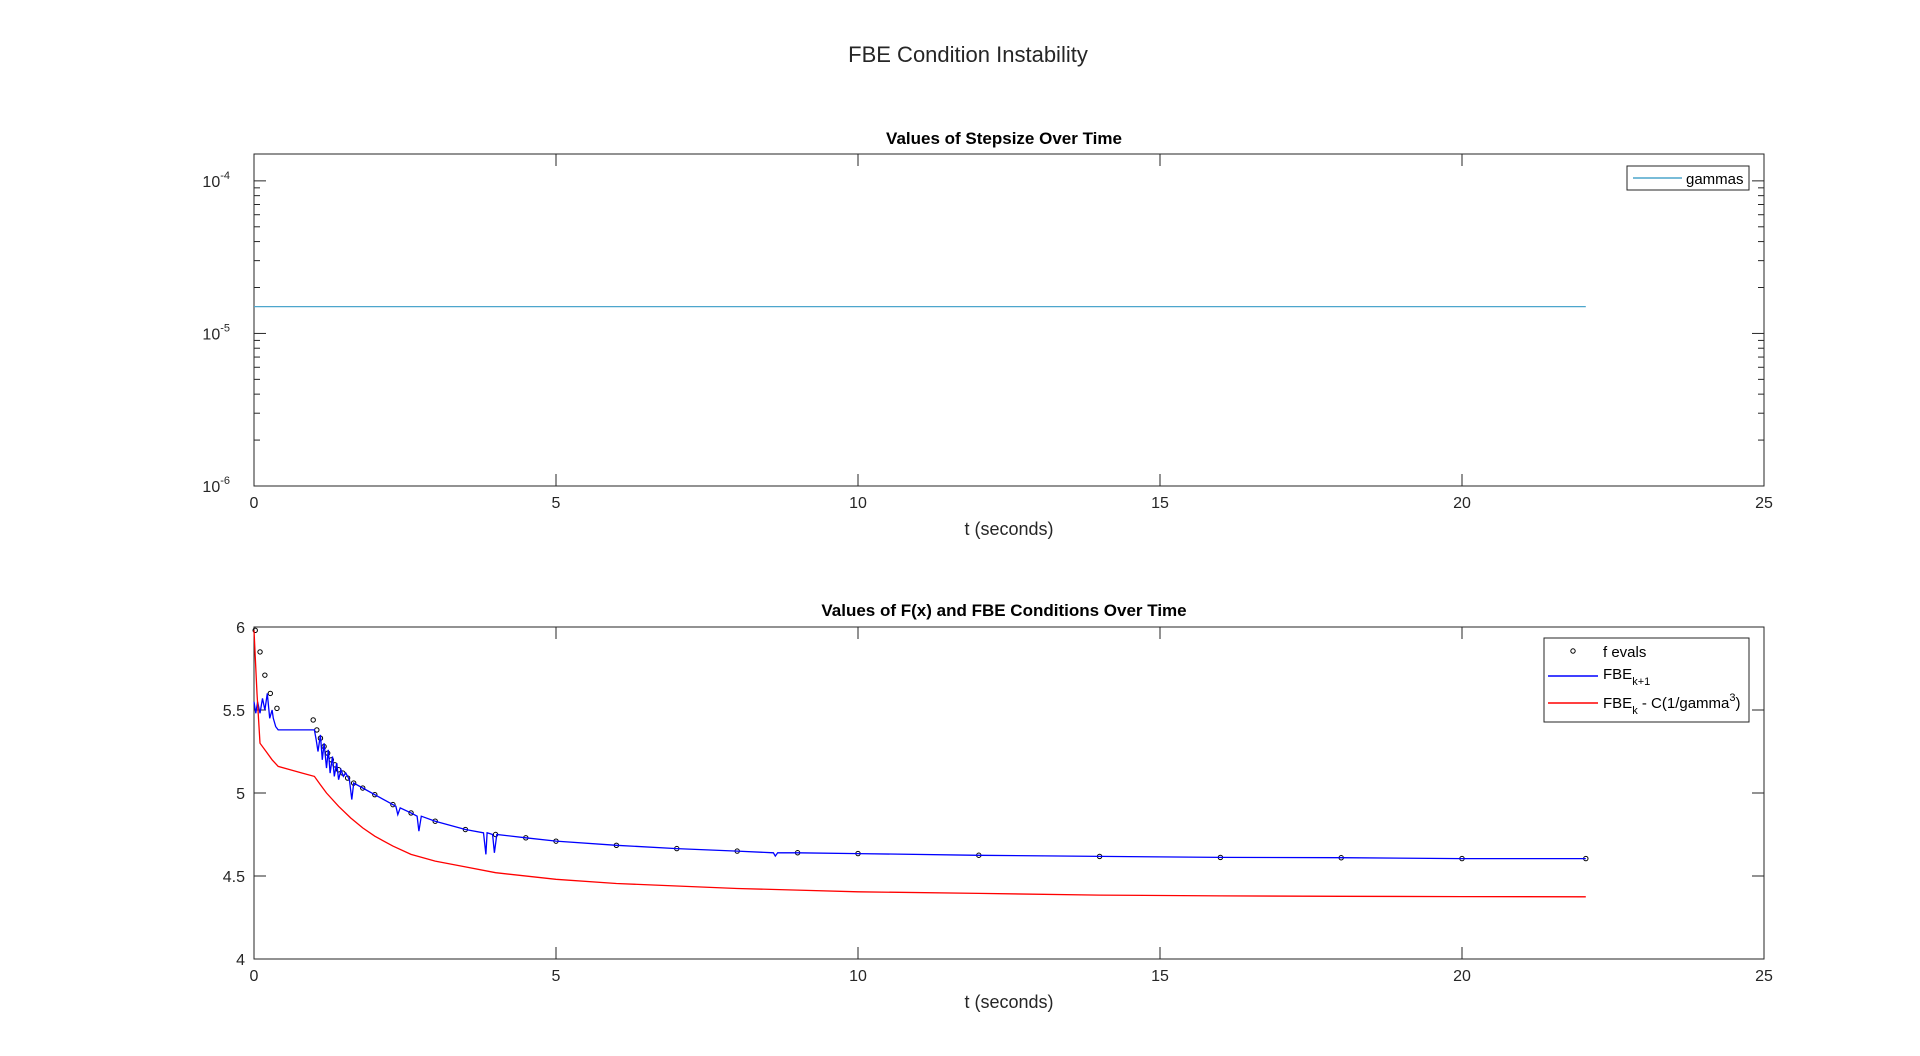 Image resolution: width=1920 pixels, height=1056 pixels. I want to click on fbe-xtick-label: 15, so click(1160, 976).